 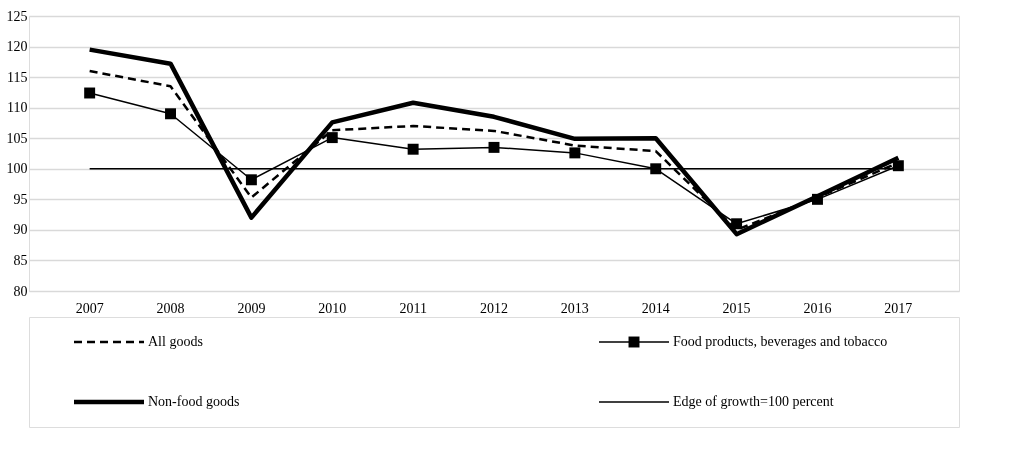 What do you see at coordinates (17, 108) in the screenshot?
I see `y-tick-label: 110` at bounding box center [17, 108].